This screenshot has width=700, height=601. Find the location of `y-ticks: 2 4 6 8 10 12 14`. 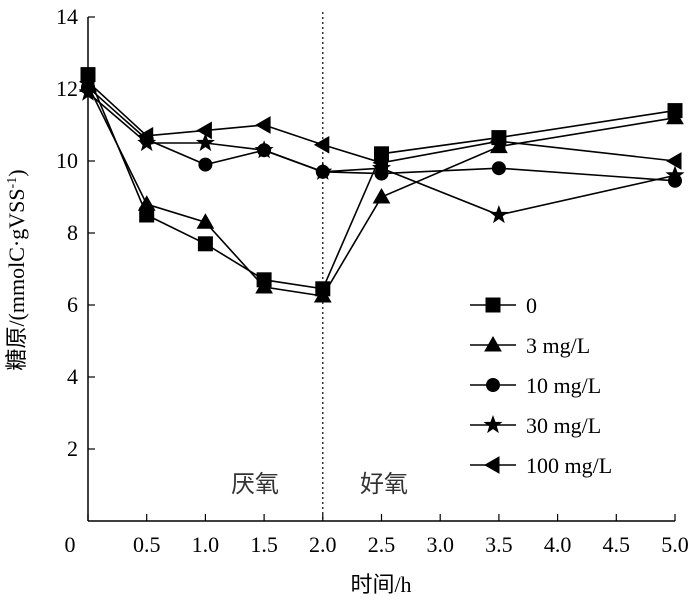

y-ticks: 2 4 6 8 10 12 14 is located at coordinates (75, 232).